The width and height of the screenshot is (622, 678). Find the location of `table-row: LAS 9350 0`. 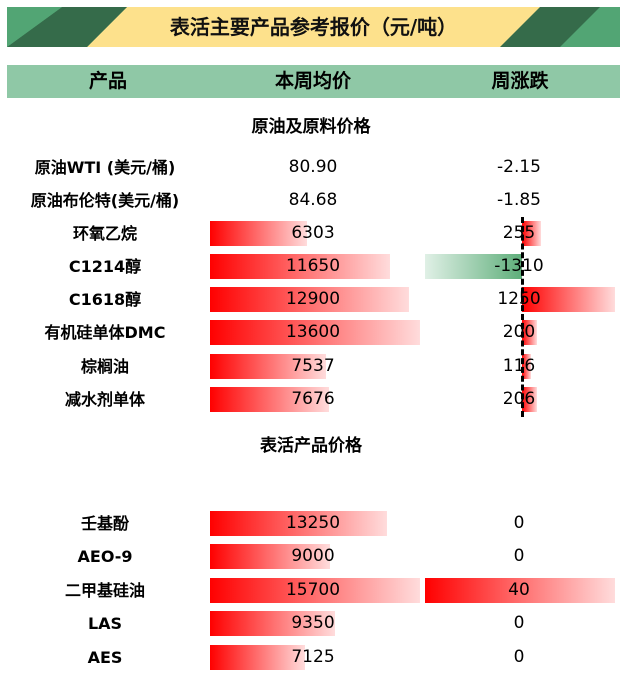

table-row: LAS 9350 0 is located at coordinates (311, 623).